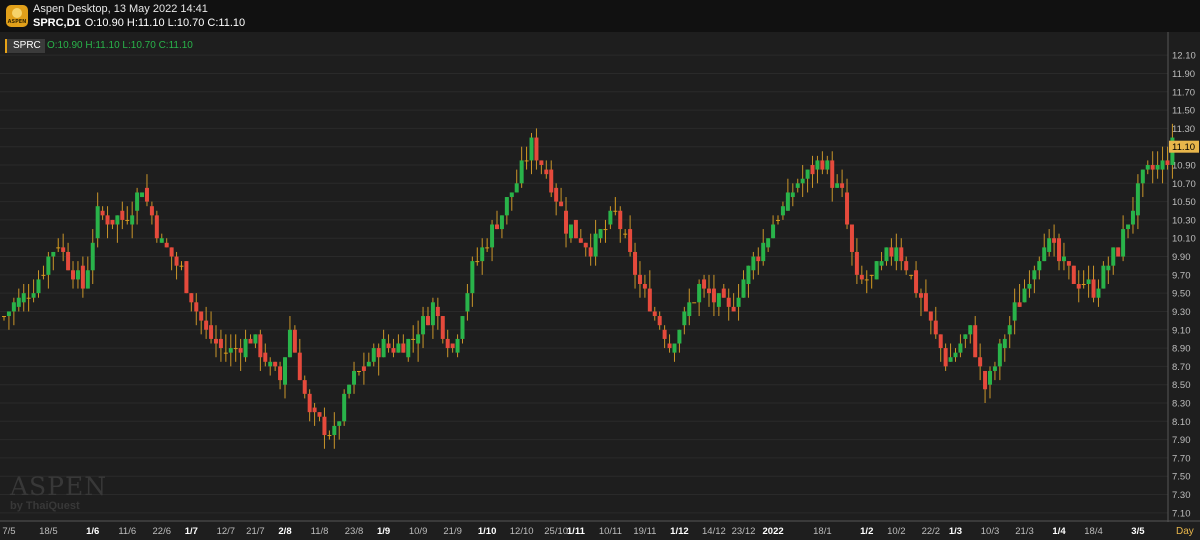 The image size is (1200, 540). Describe the element at coordinates (1183, 111) in the screenshot. I see `y-tick-label: 11.50` at that location.